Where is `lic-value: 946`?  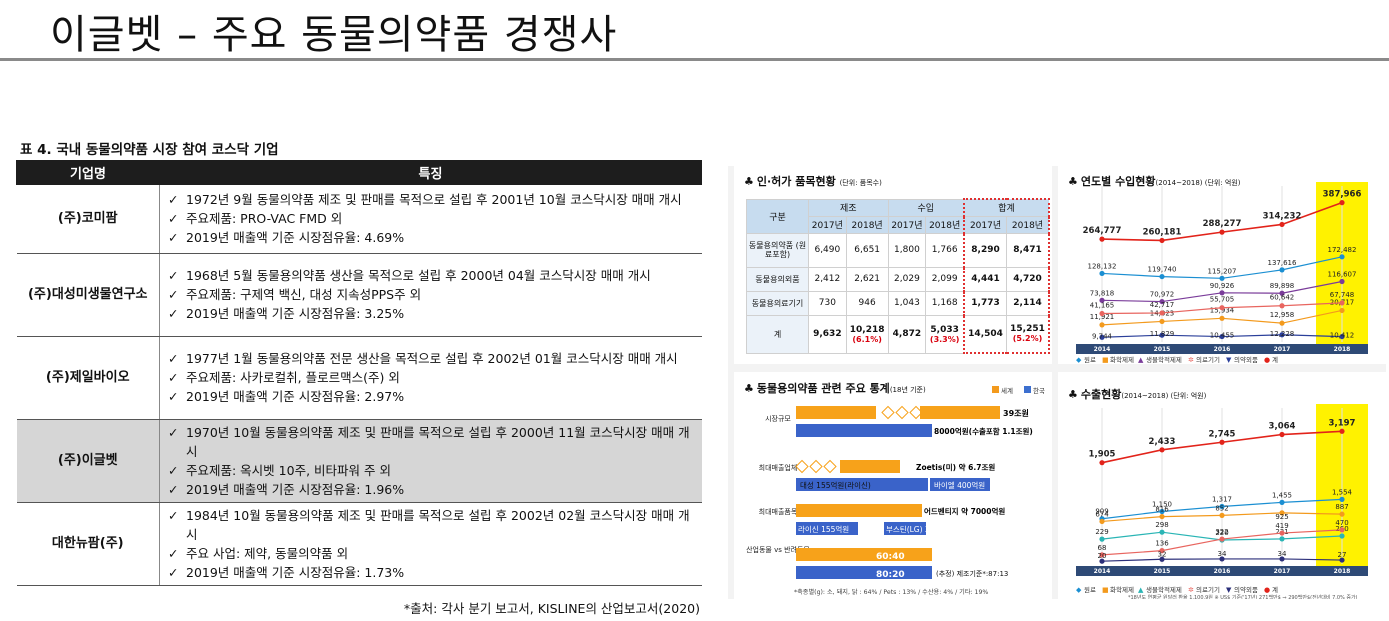
lic-value: 946 is located at coordinates (867, 303).